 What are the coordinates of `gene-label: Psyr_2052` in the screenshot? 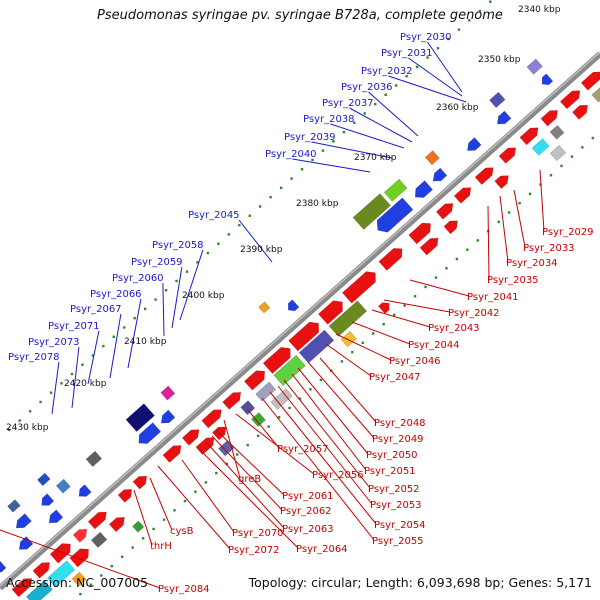 It's located at (394, 489).